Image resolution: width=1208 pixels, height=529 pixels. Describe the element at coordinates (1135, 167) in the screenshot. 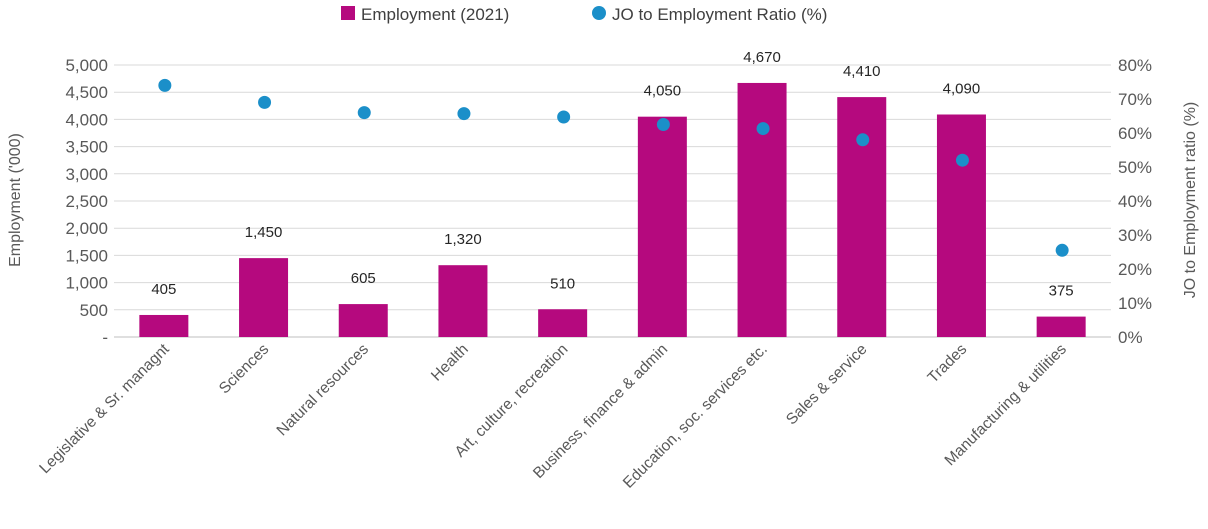

I see `right-tick-label: 50%` at that location.